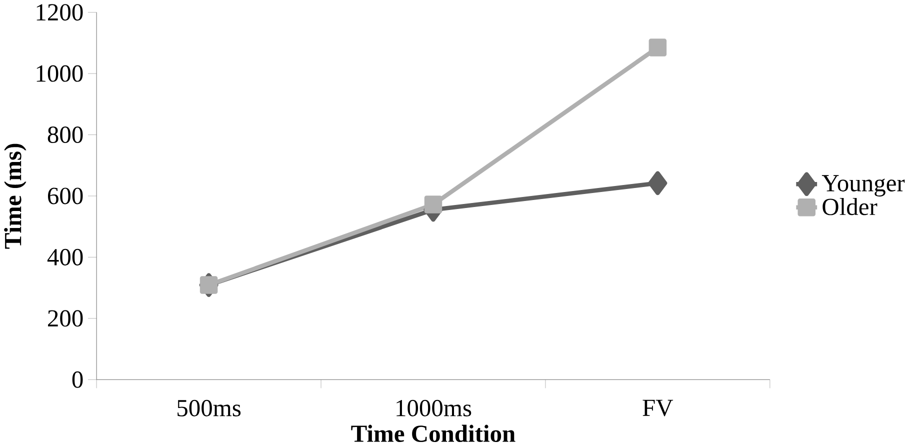 This screenshot has height=446, width=911. I want to click on legend-label: Older, so click(850, 207).